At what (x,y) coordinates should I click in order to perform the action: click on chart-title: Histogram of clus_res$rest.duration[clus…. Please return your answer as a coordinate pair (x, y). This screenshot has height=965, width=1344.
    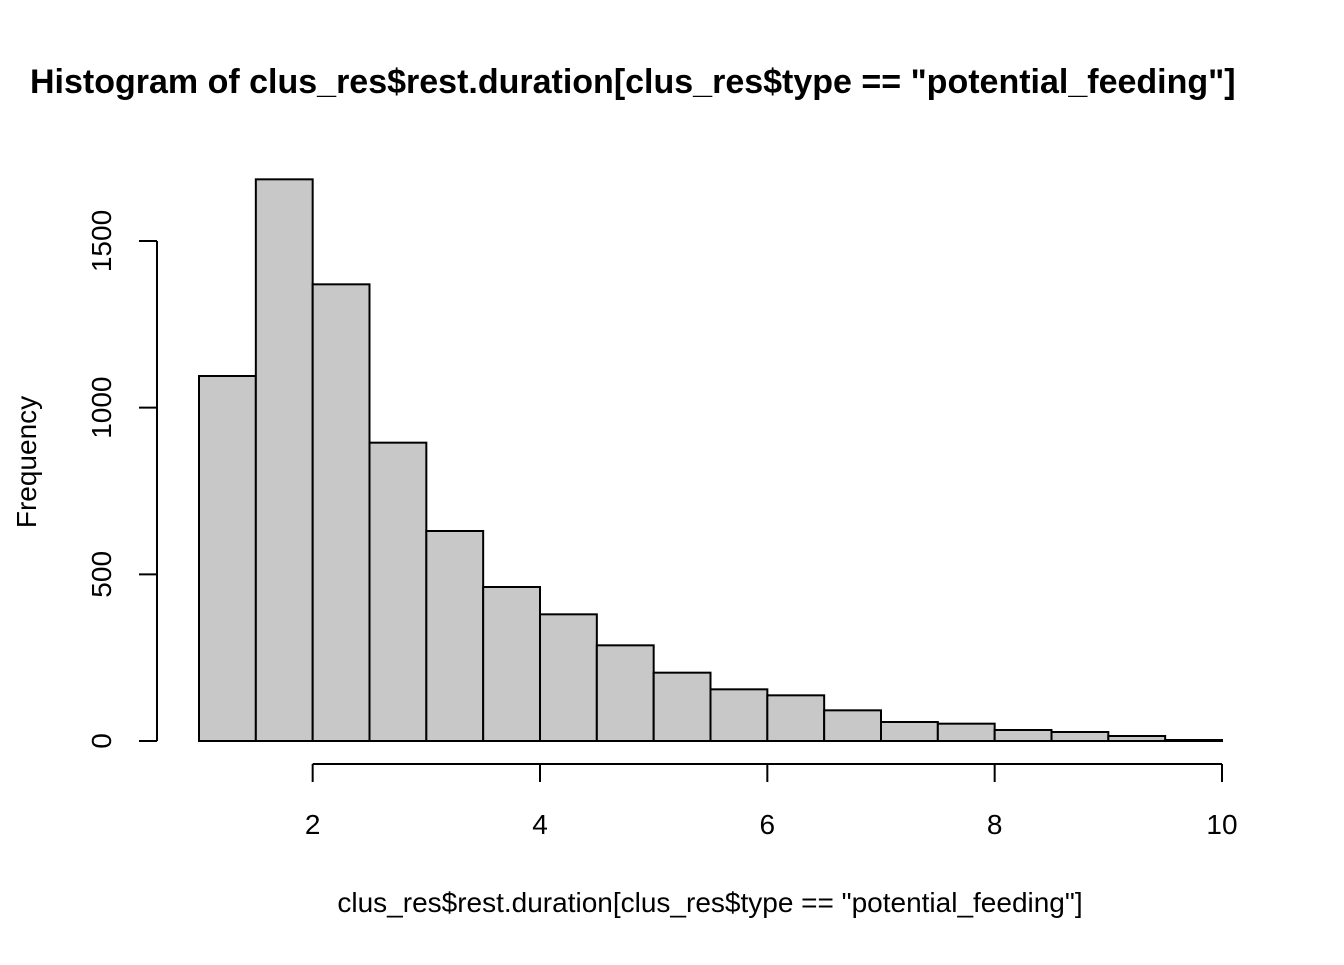
    Looking at the image, I should click on (633, 82).